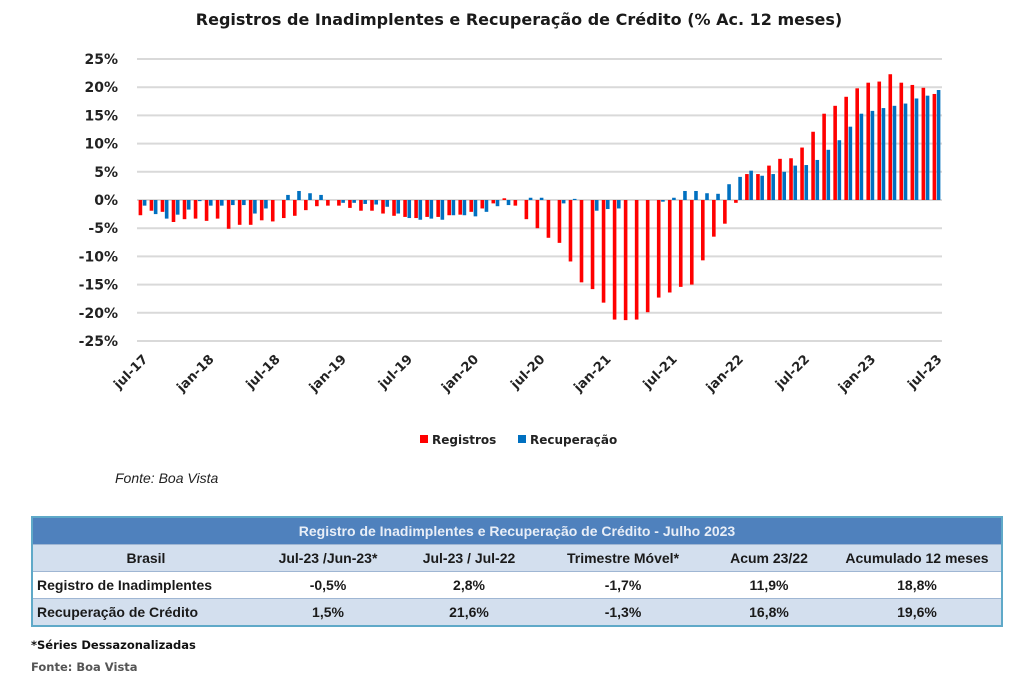 This screenshot has width=1023, height=684. What do you see at coordinates (573, 440) in the screenshot?
I see `legend-label-recuperacao: Recuperação` at bounding box center [573, 440].